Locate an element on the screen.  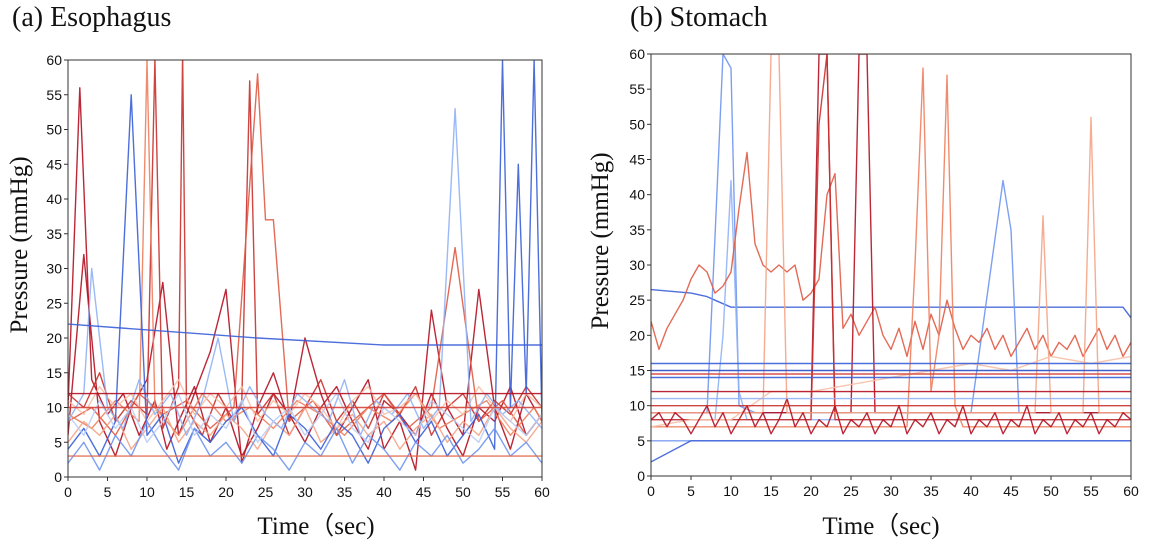
panel-title: (a) Esophagus is located at coordinates (92, 17).